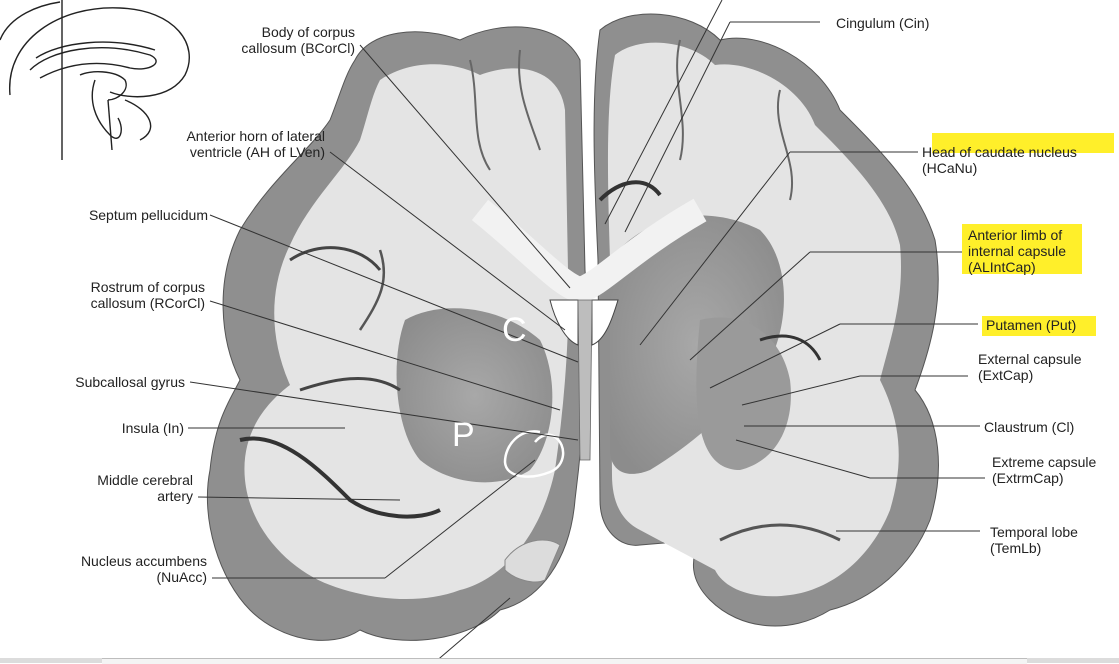  I want to click on label-middle-cerebral-artery: Middle cerebral artery, so click(145, 488).